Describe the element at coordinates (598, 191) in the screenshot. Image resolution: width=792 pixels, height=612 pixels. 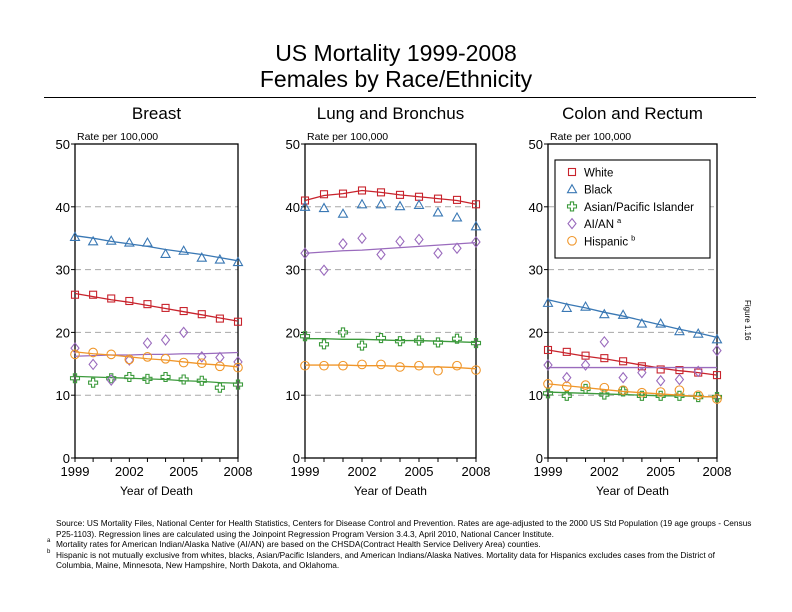
I see `legend-label-black: Black` at that location.